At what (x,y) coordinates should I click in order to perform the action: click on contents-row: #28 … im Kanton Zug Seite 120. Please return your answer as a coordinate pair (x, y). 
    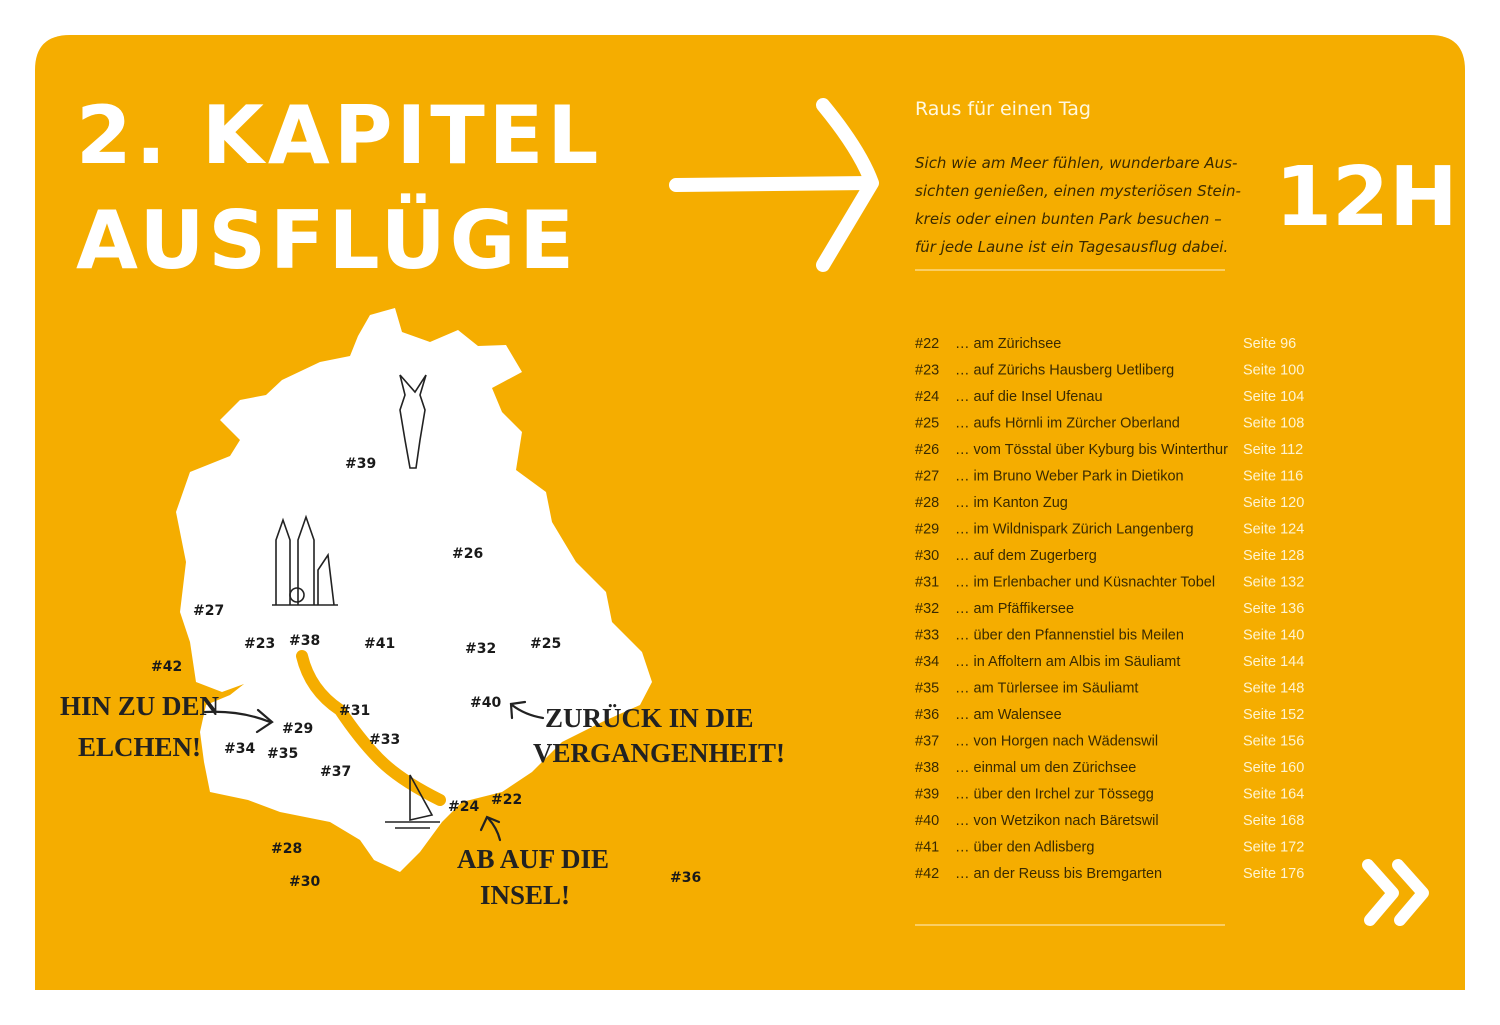
    Looking at the image, I should click on (1109, 503).